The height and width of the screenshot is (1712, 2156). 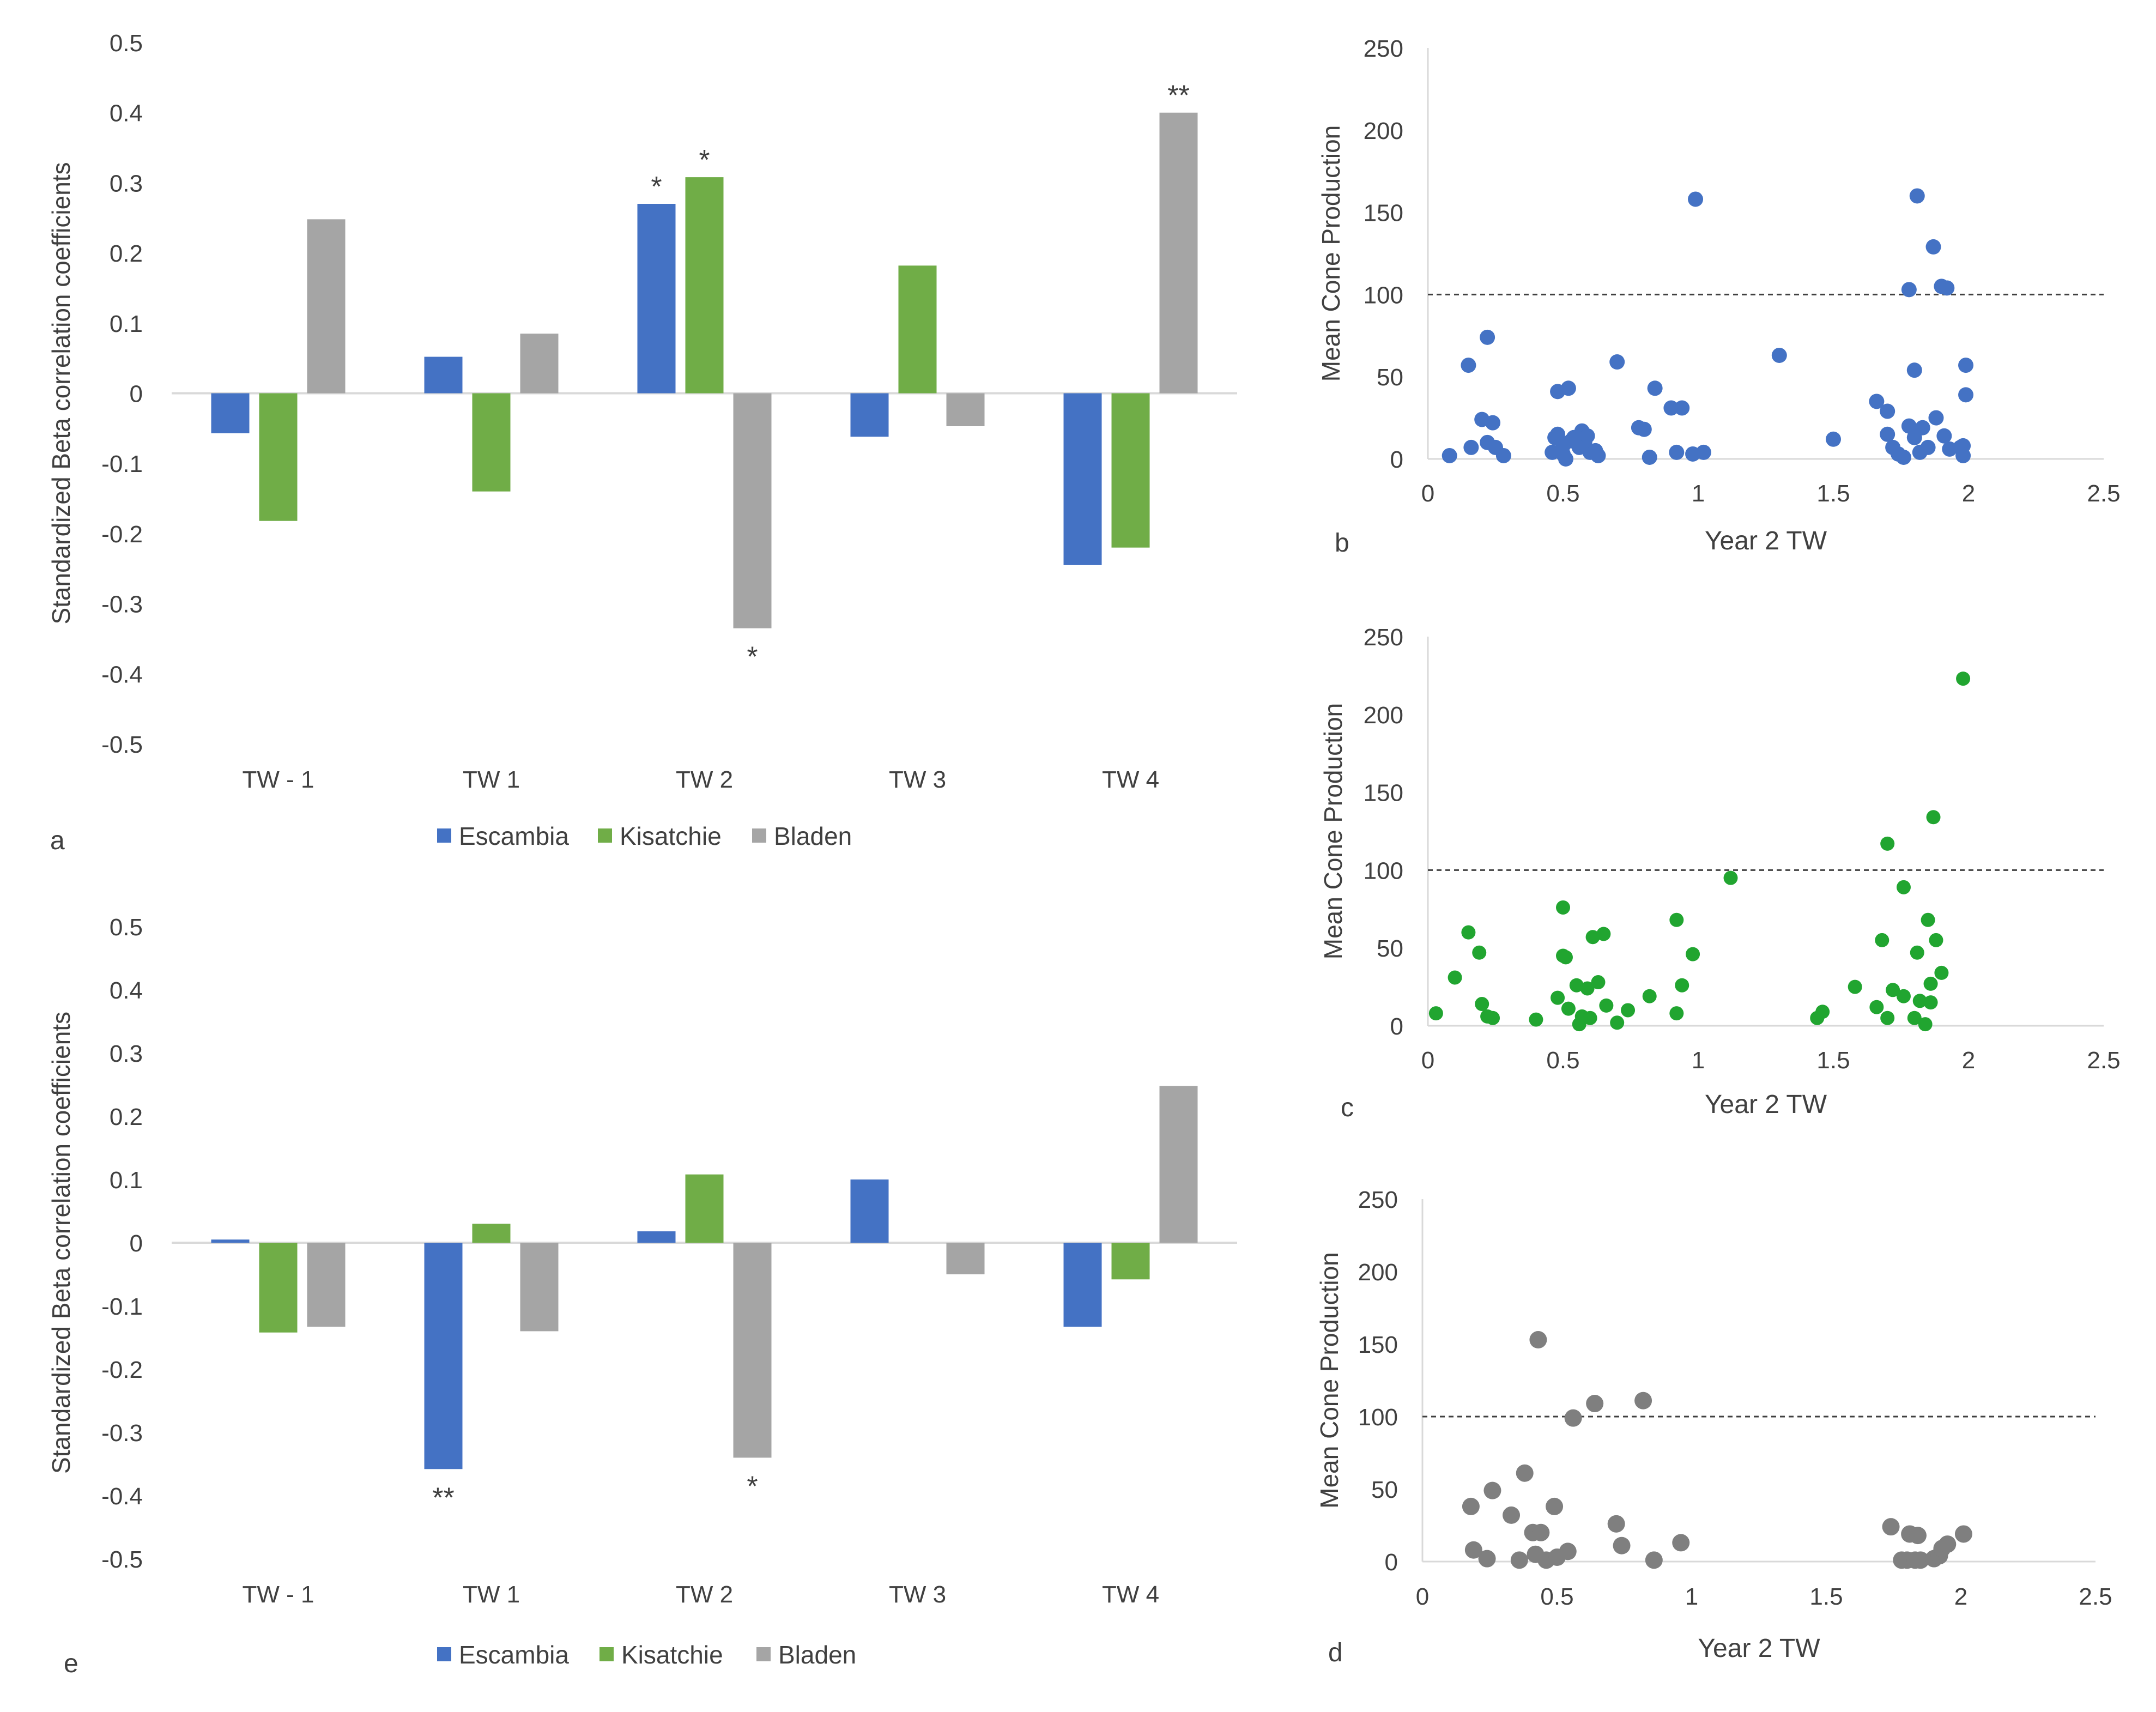 What do you see at coordinates (917, 1594) in the screenshot?
I see `category-label: TW 3` at bounding box center [917, 1594].